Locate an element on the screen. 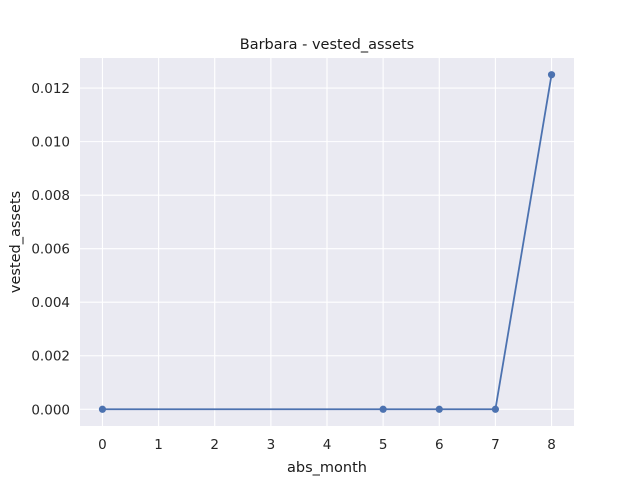 The height and width of the screenshot is (480, 640). y-tick-label: 0.008 is located at coordinates (50, 196).